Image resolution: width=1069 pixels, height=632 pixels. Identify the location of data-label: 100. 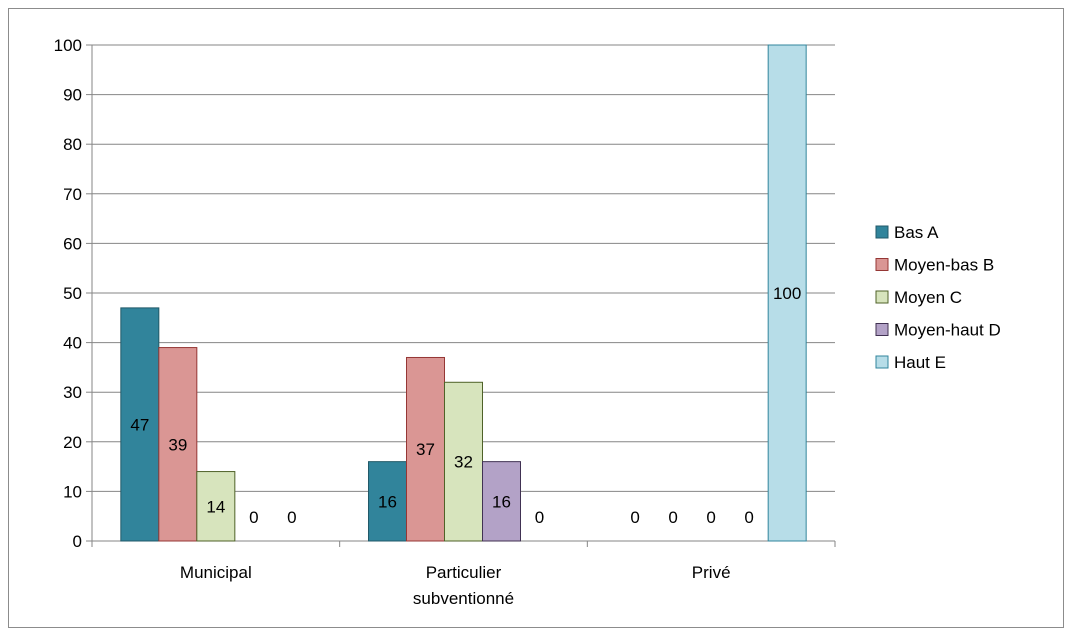
(787, 293).